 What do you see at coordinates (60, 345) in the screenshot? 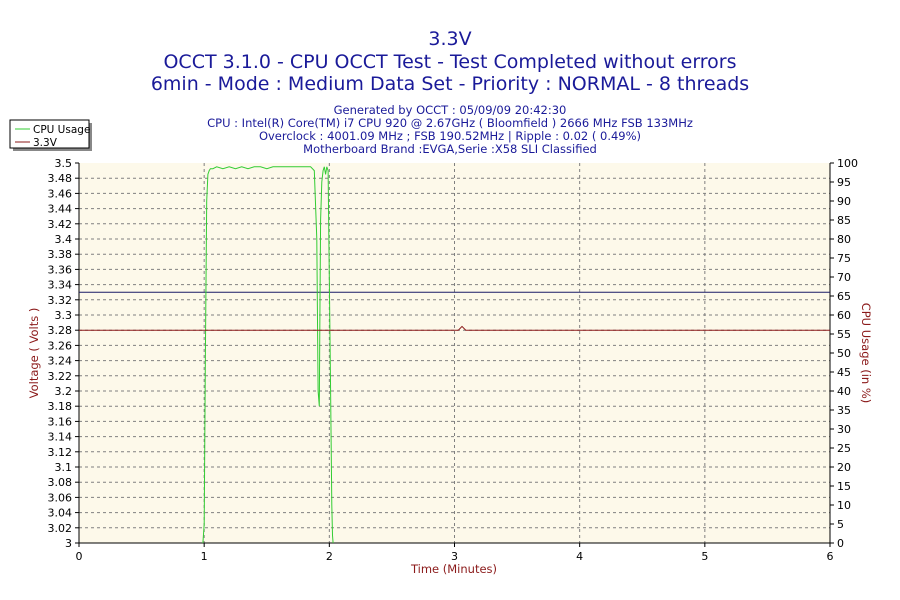
I see `y-left-tick-label: 3.26` at bounding box center [60, 345].